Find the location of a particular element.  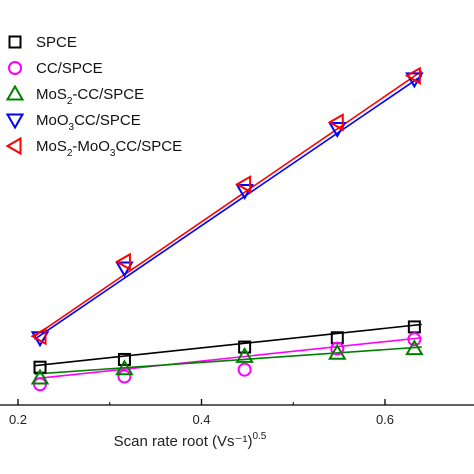

legend-label-1: CC/SPCE is located at coordinates (69, 68).